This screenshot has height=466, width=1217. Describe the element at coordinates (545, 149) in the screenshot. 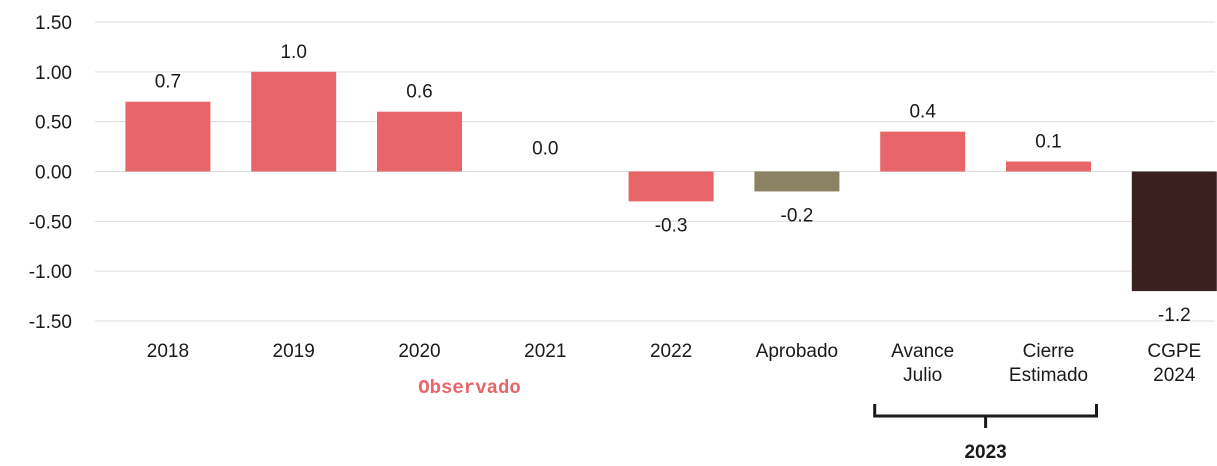

I see `data-label: 0.0` at that location.